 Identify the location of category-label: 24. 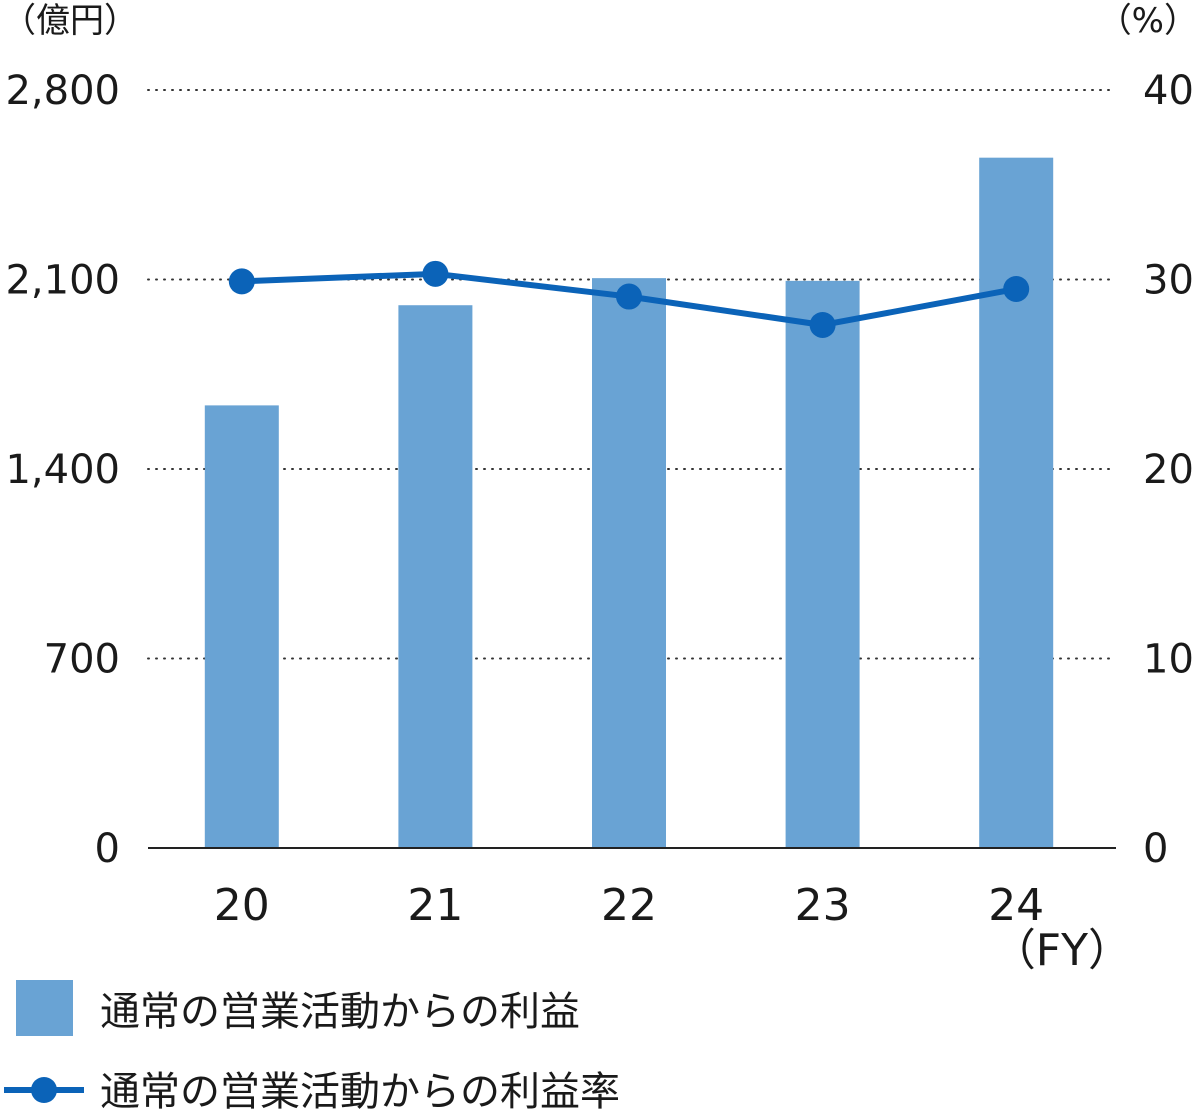
(1016, 905).